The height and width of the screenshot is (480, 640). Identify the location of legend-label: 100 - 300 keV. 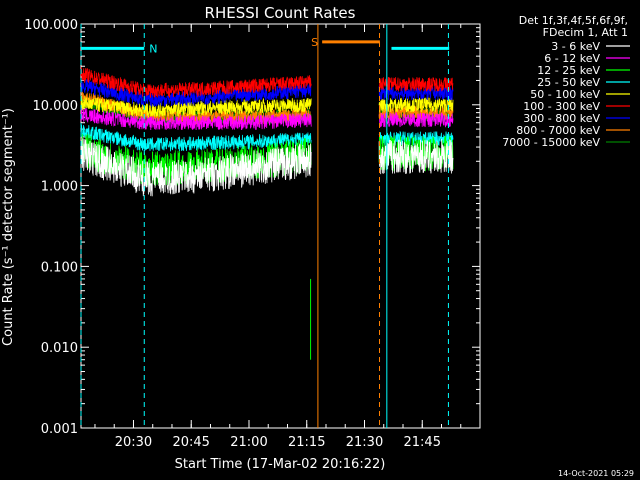
(561, 106).